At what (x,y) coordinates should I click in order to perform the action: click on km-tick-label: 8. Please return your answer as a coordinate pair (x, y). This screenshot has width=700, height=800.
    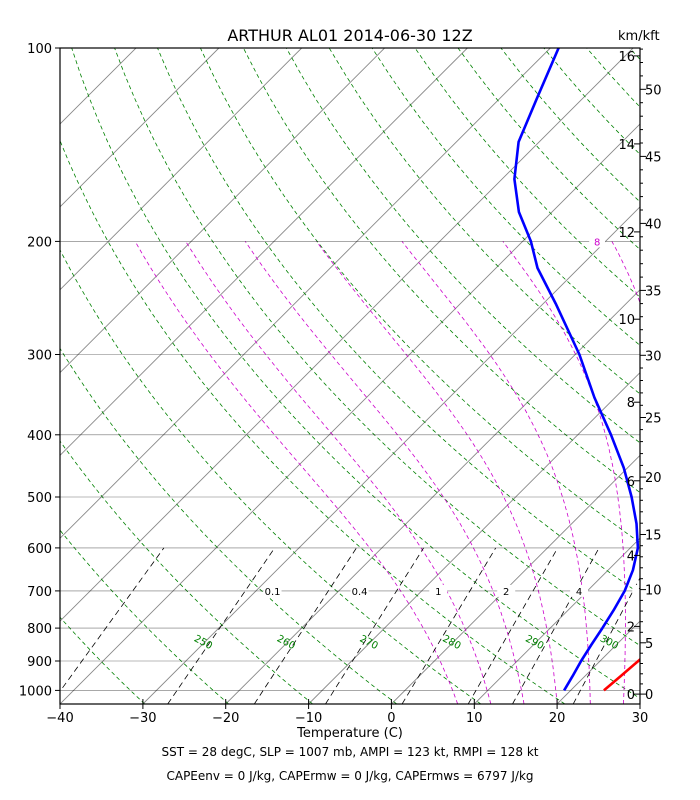
    Looking at the image, I should click on (631, 403).